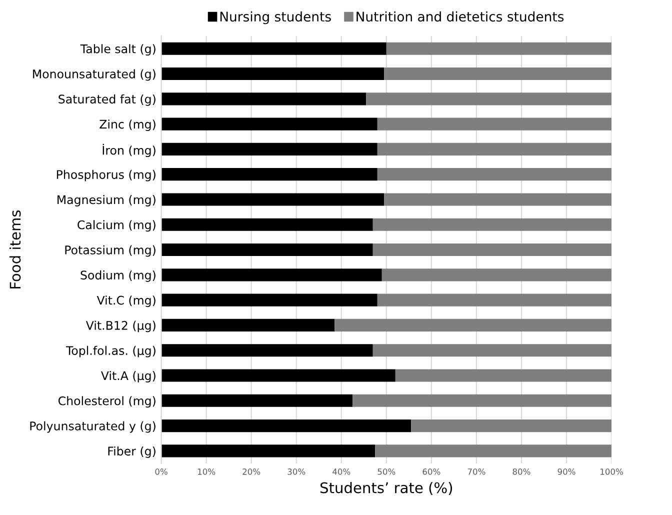  What do you see at coordinates (15, 249) in the screenshot?
I see `y-axis-title: Food items` at bounding box center [15, 249].